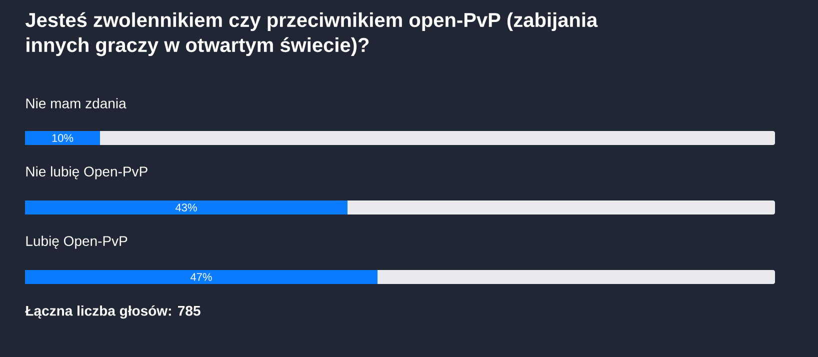 This screenshot has width=818, height=357. What do you see at coordinates (77, 242) in the screenshot?
I see `y-tick-label: Lubię Open-PvP` at bounding box center [77, 242].